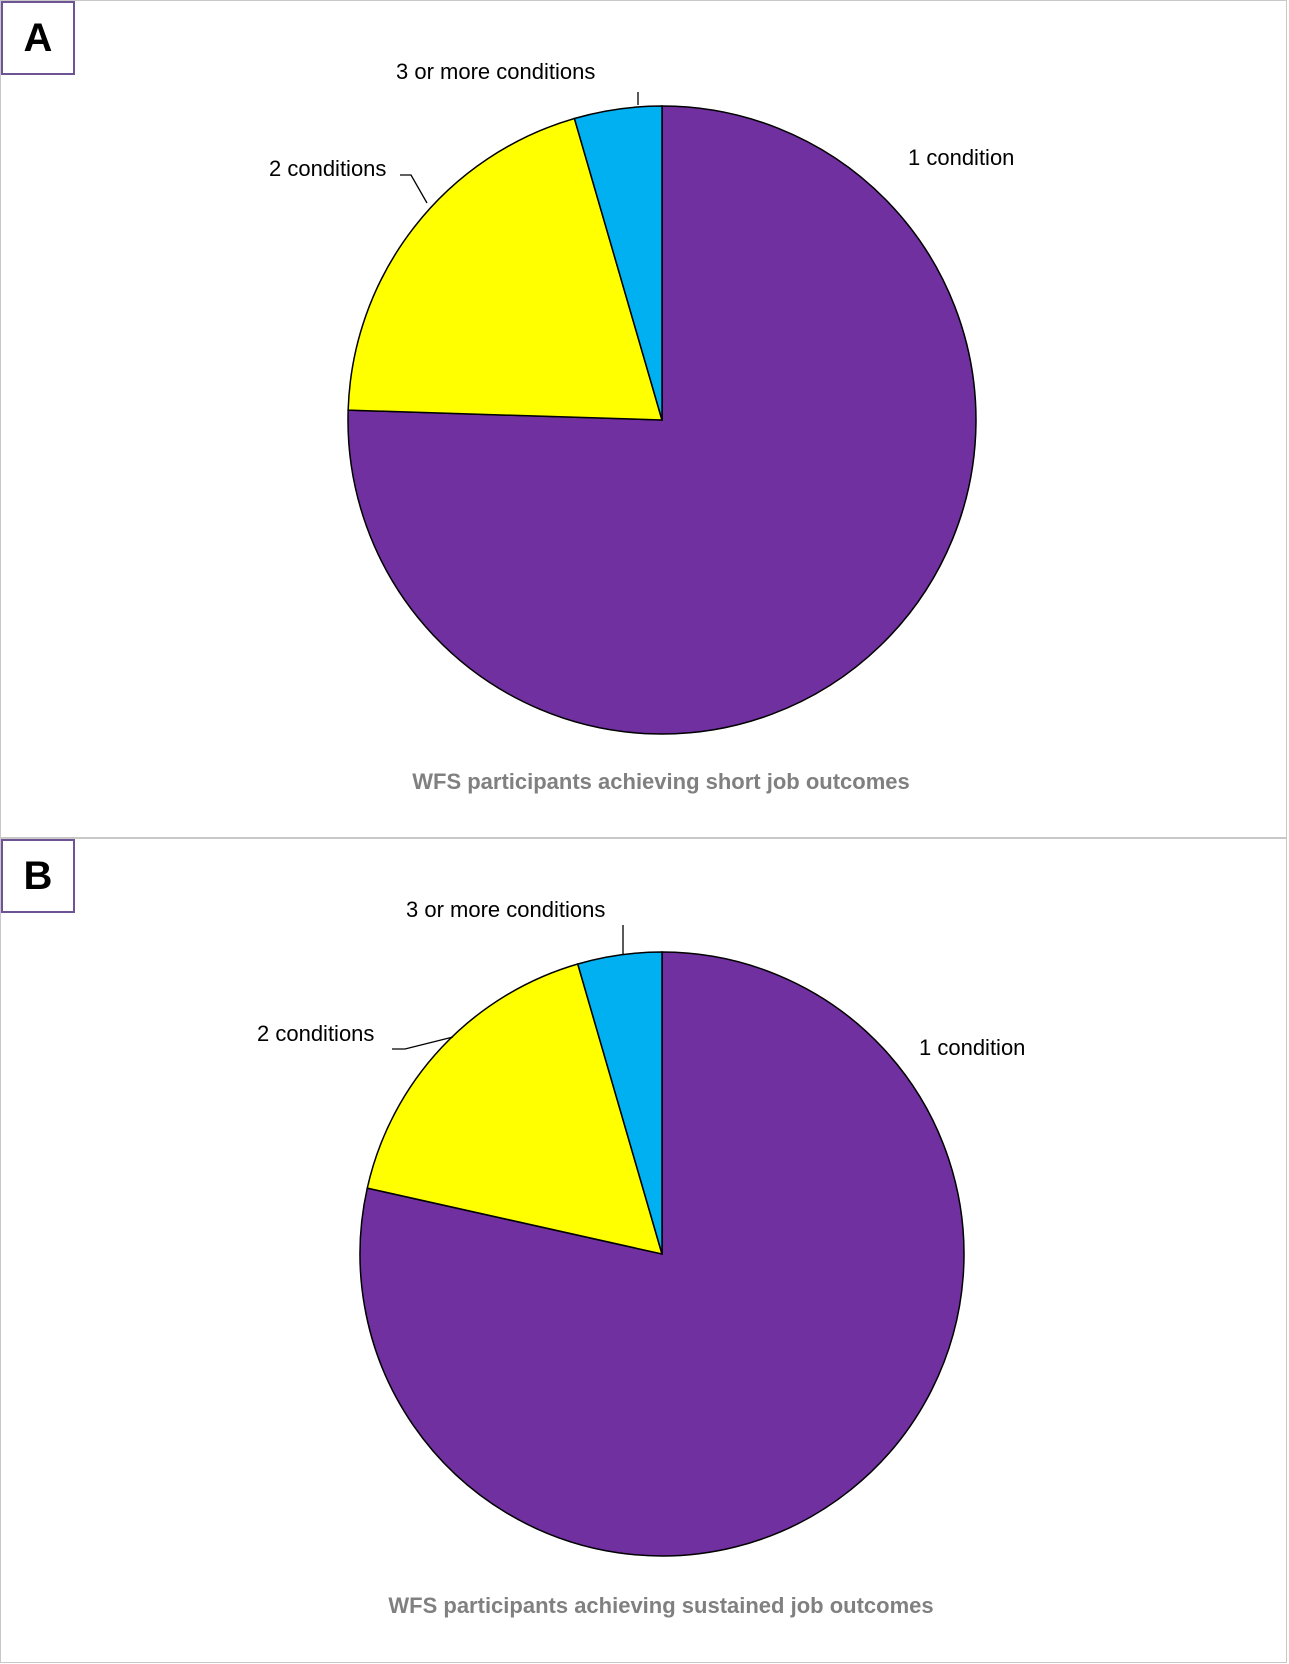 This screenshot has width=1289, height=1664. Describe the element at coordinates (38, 38) in the screenshot. I see `panel-letter-a: A` at that location.